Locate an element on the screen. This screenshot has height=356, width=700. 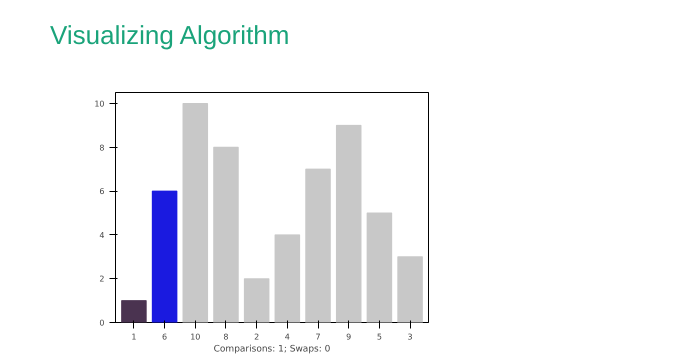
y-tick-label: 0 is located at coordinates (102, 323).